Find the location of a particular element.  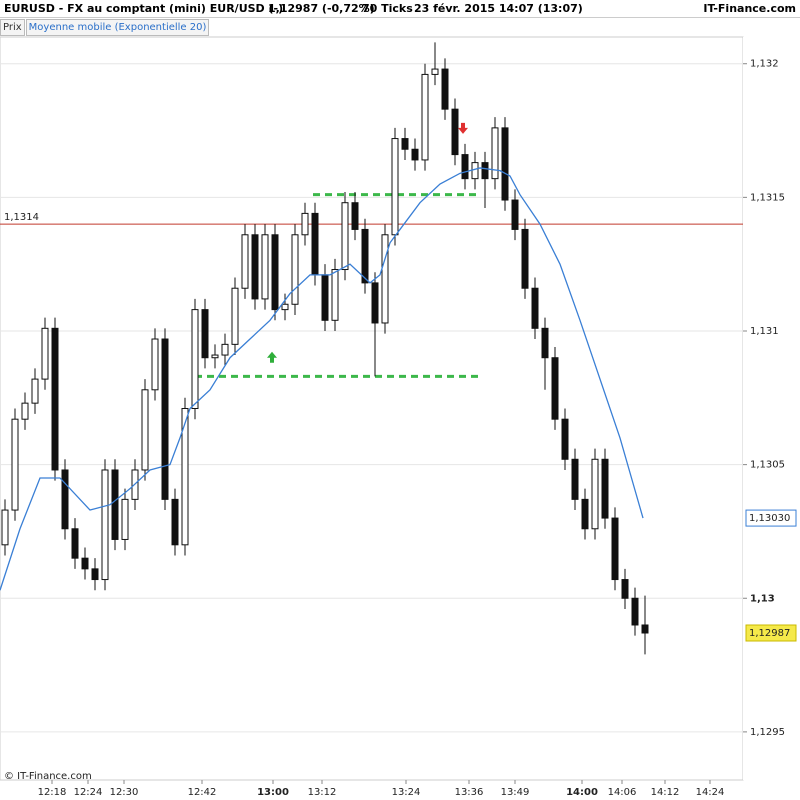

footer: © IT-Finance.com is located at coordinates (48, 776).